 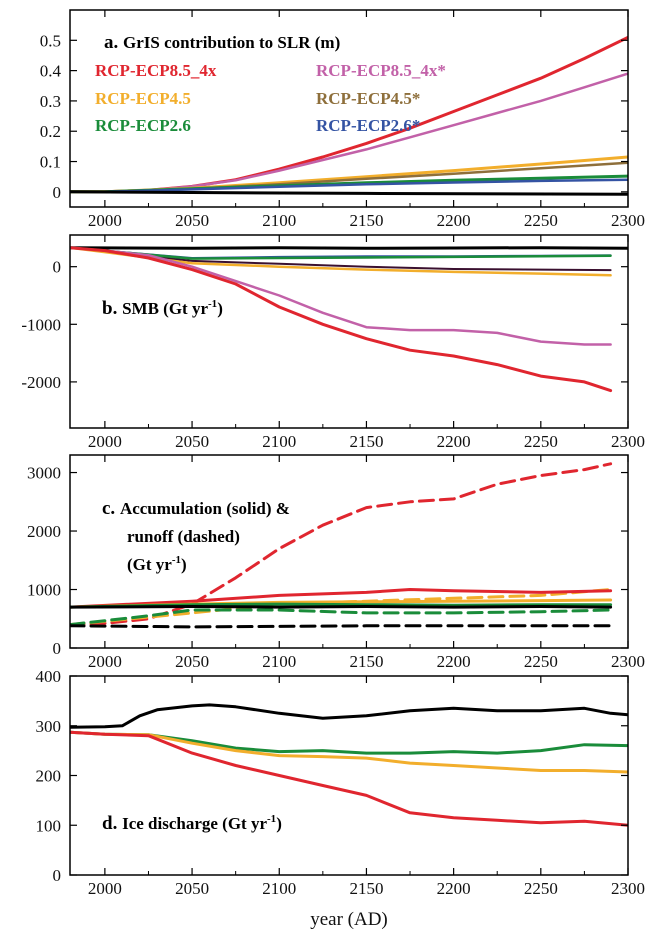 I want to click on panel-letter: c., so click(x=111, y=508).